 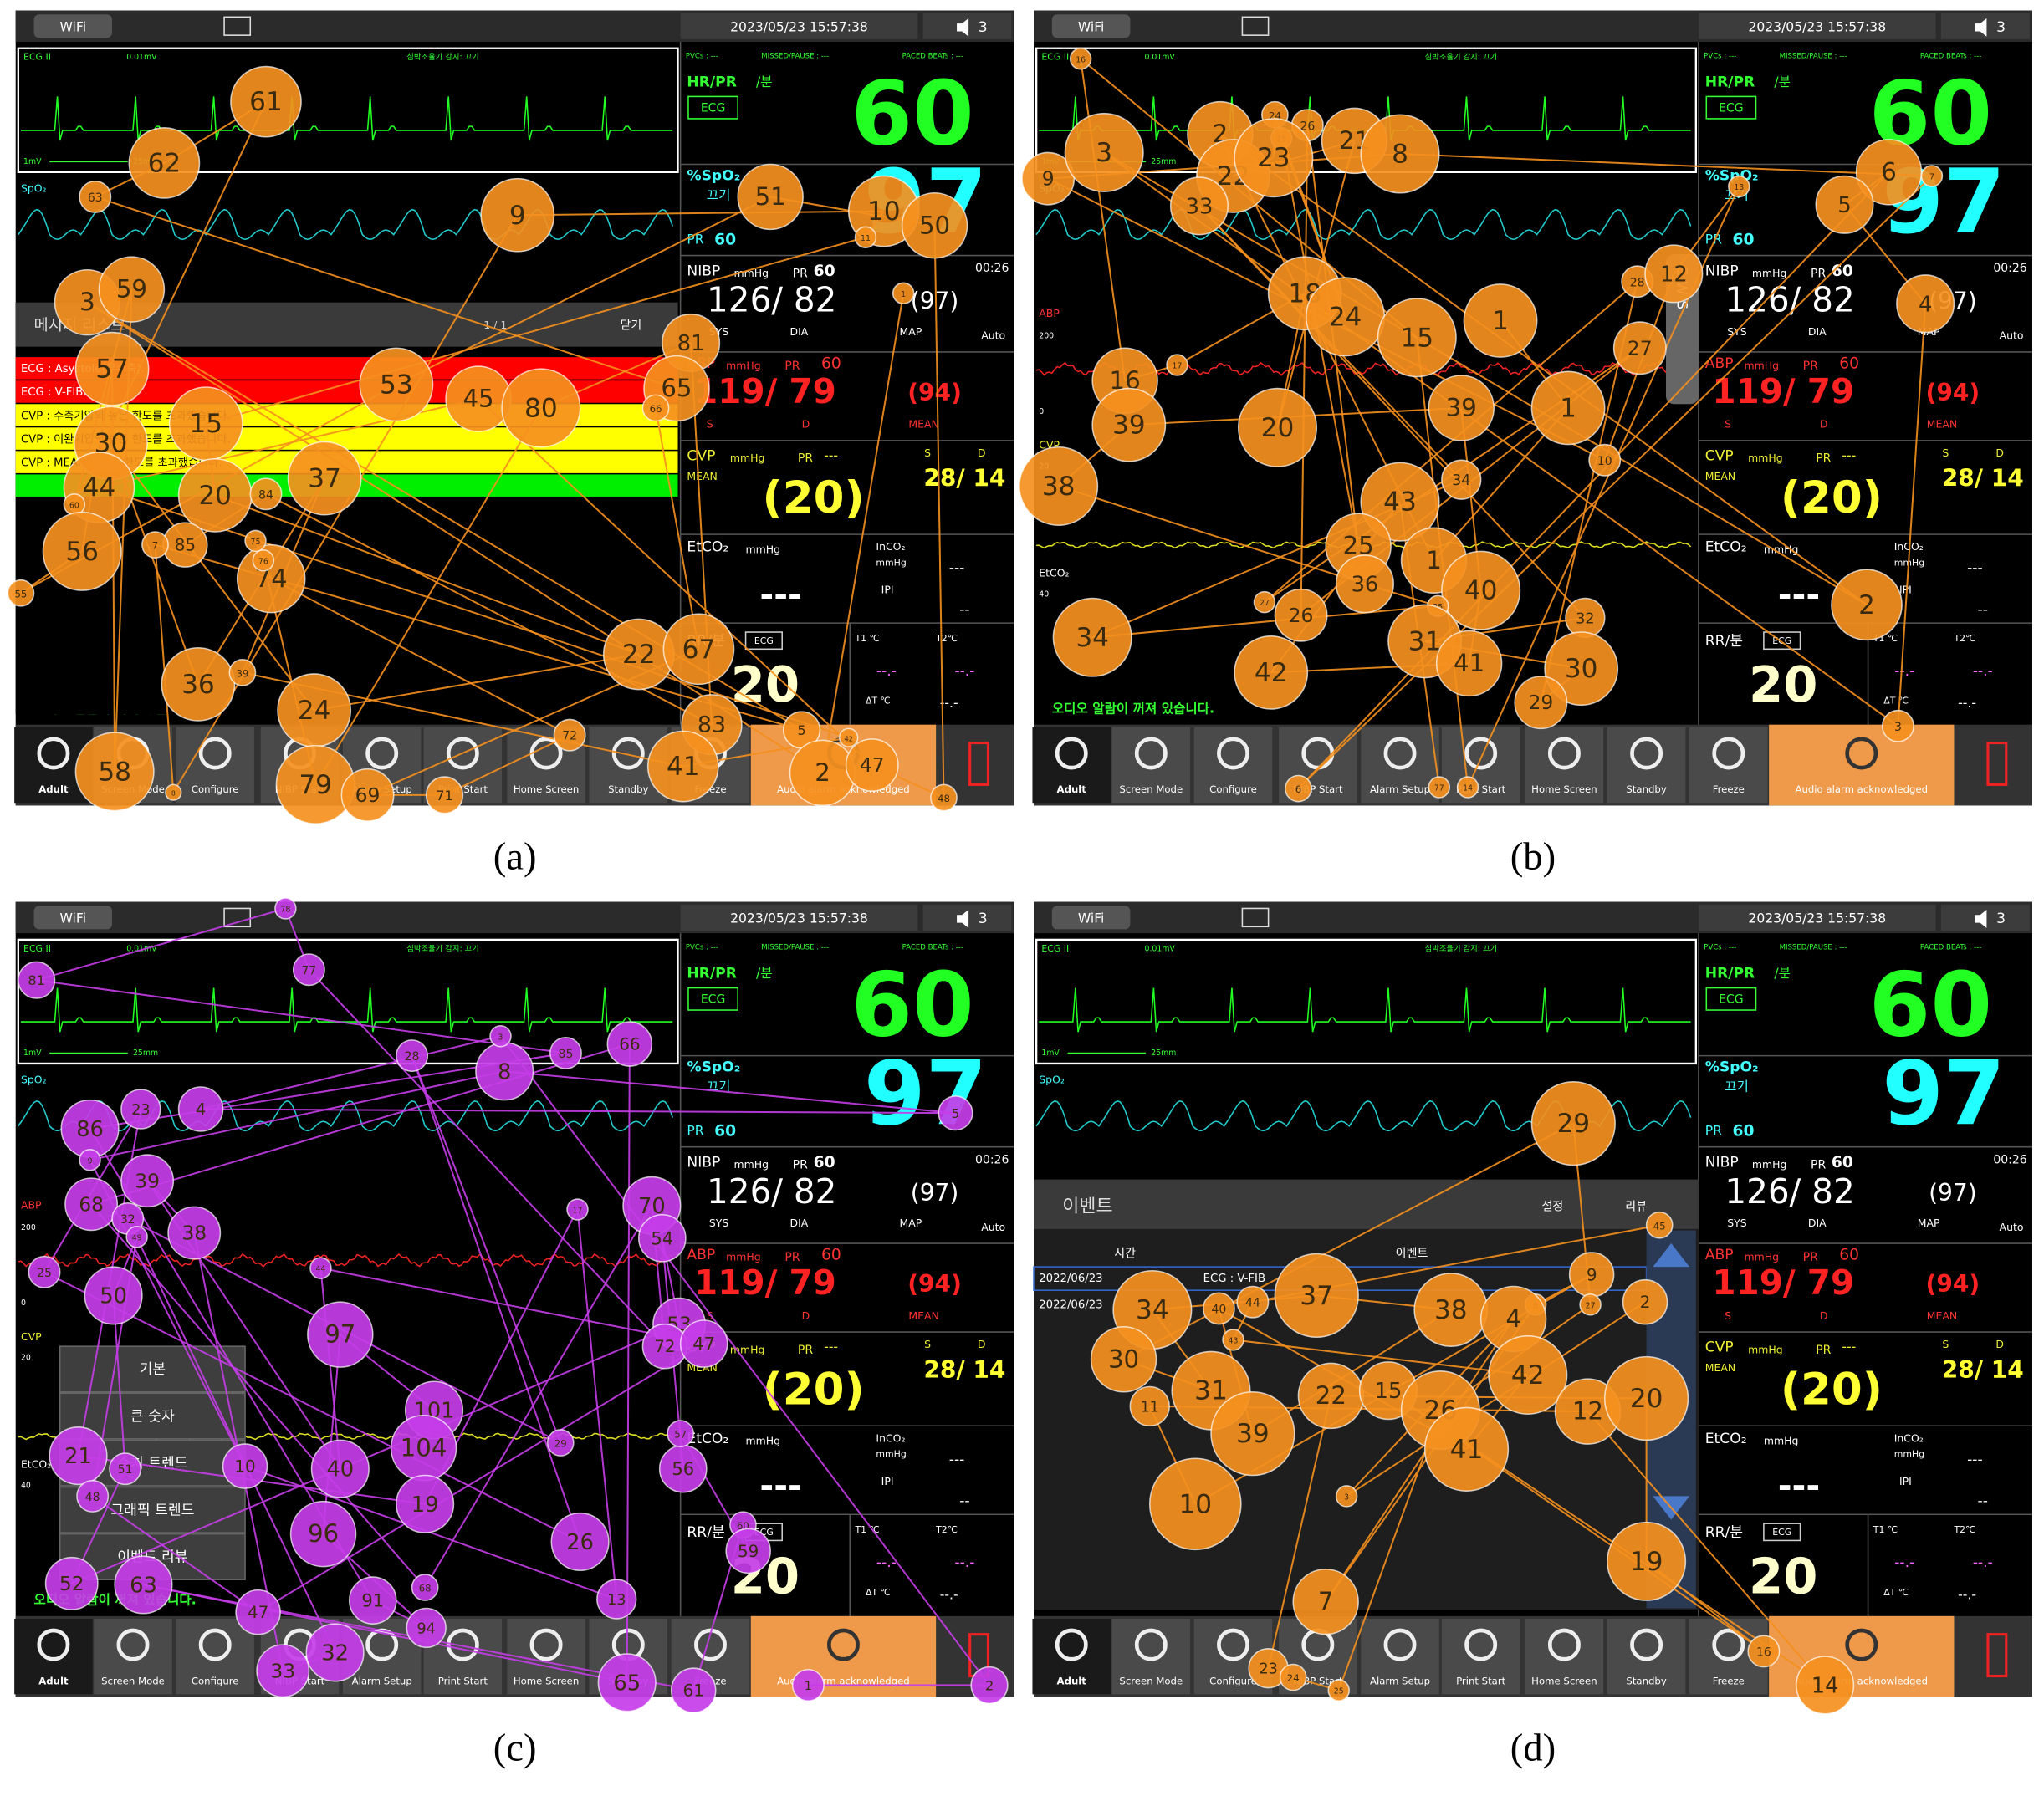 I want to click on pr-label: PR, so click(x=800, y=1165).